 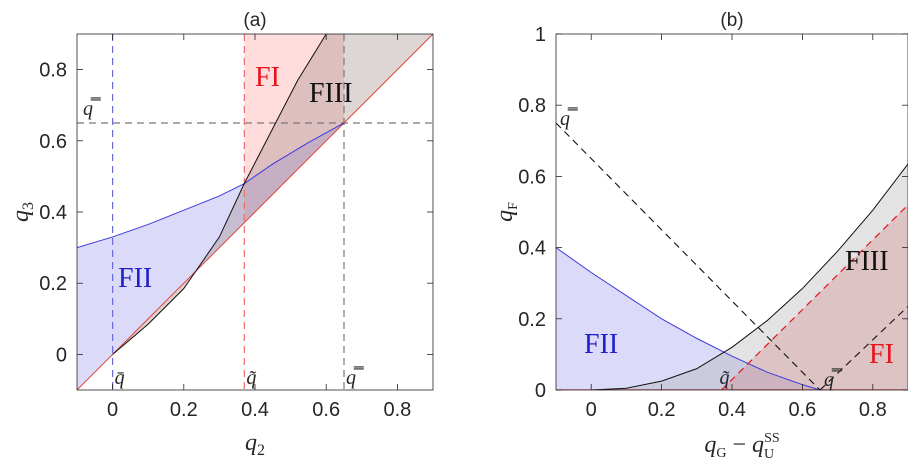 What do you see at coordinates (513, 206) in the screenshot?
I see `subscript: F` at bounding box center [513, 206].